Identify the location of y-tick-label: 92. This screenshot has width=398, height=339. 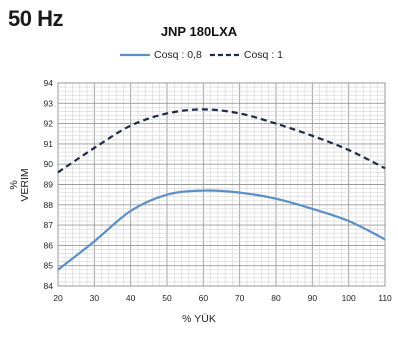
(49, 124).